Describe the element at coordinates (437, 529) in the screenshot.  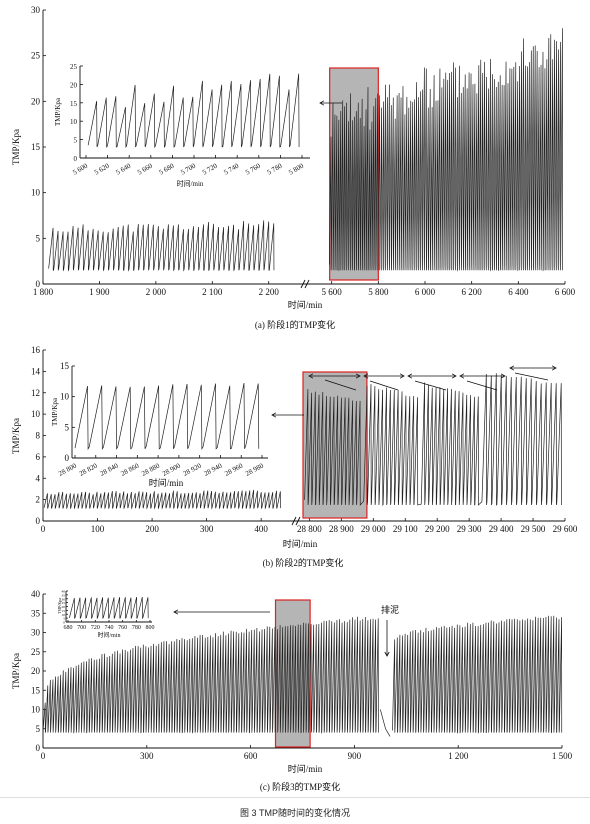
I see `x-tick-label: 29 200` at that location.